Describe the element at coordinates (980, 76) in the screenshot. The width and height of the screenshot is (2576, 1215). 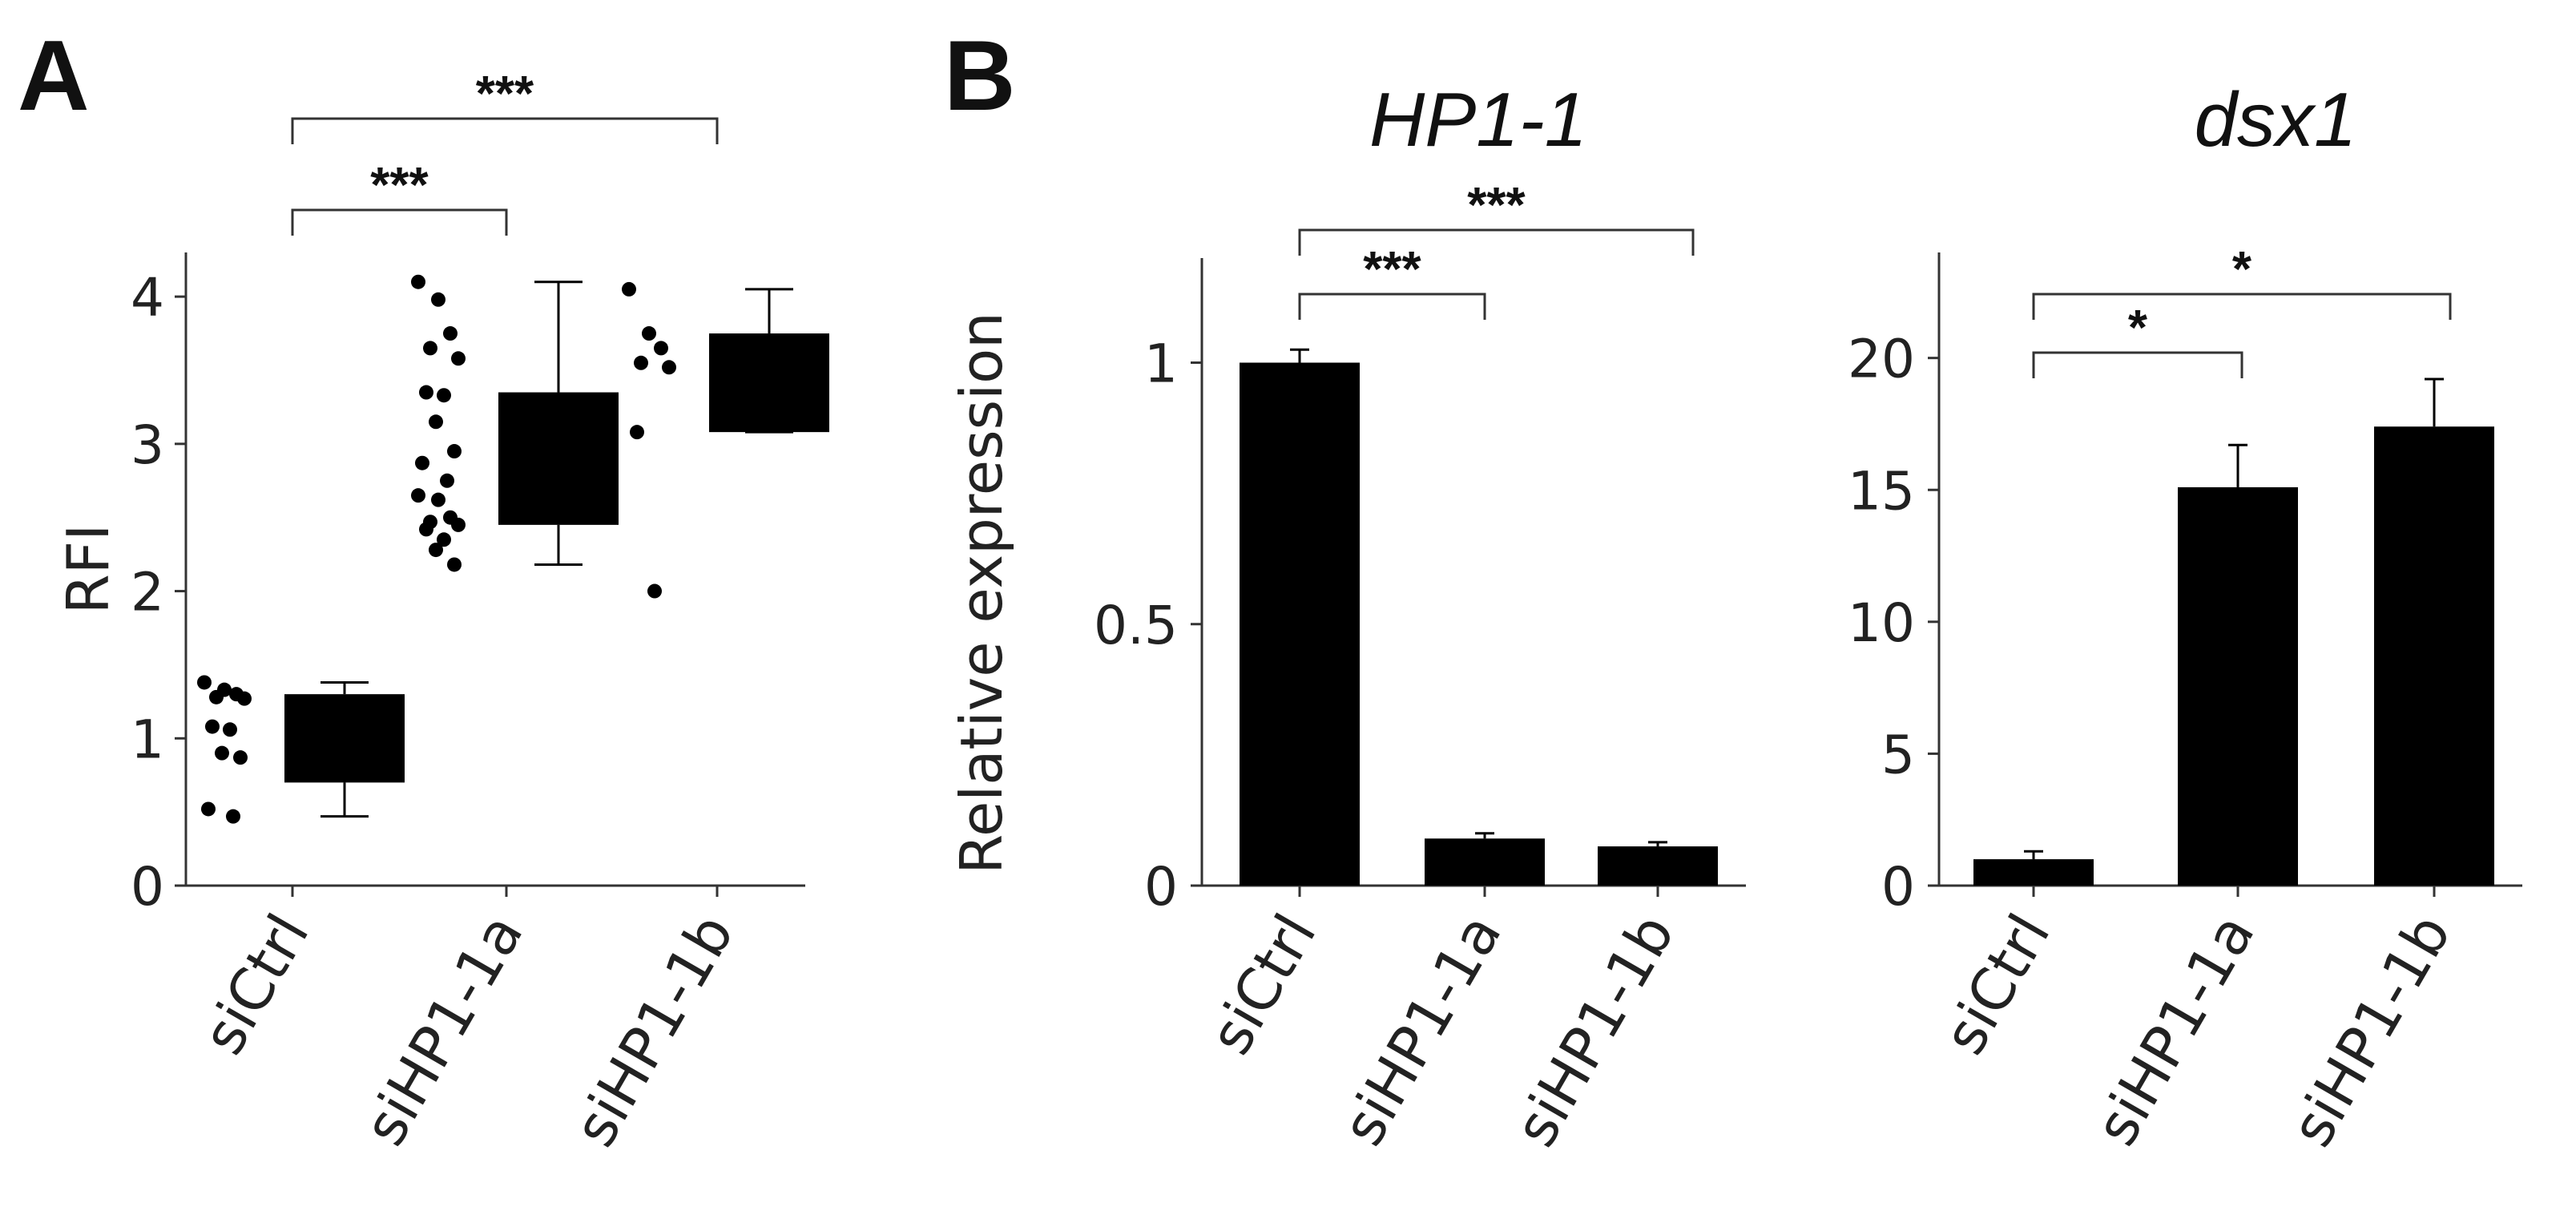
I see `panel-label-b: B` at that location.